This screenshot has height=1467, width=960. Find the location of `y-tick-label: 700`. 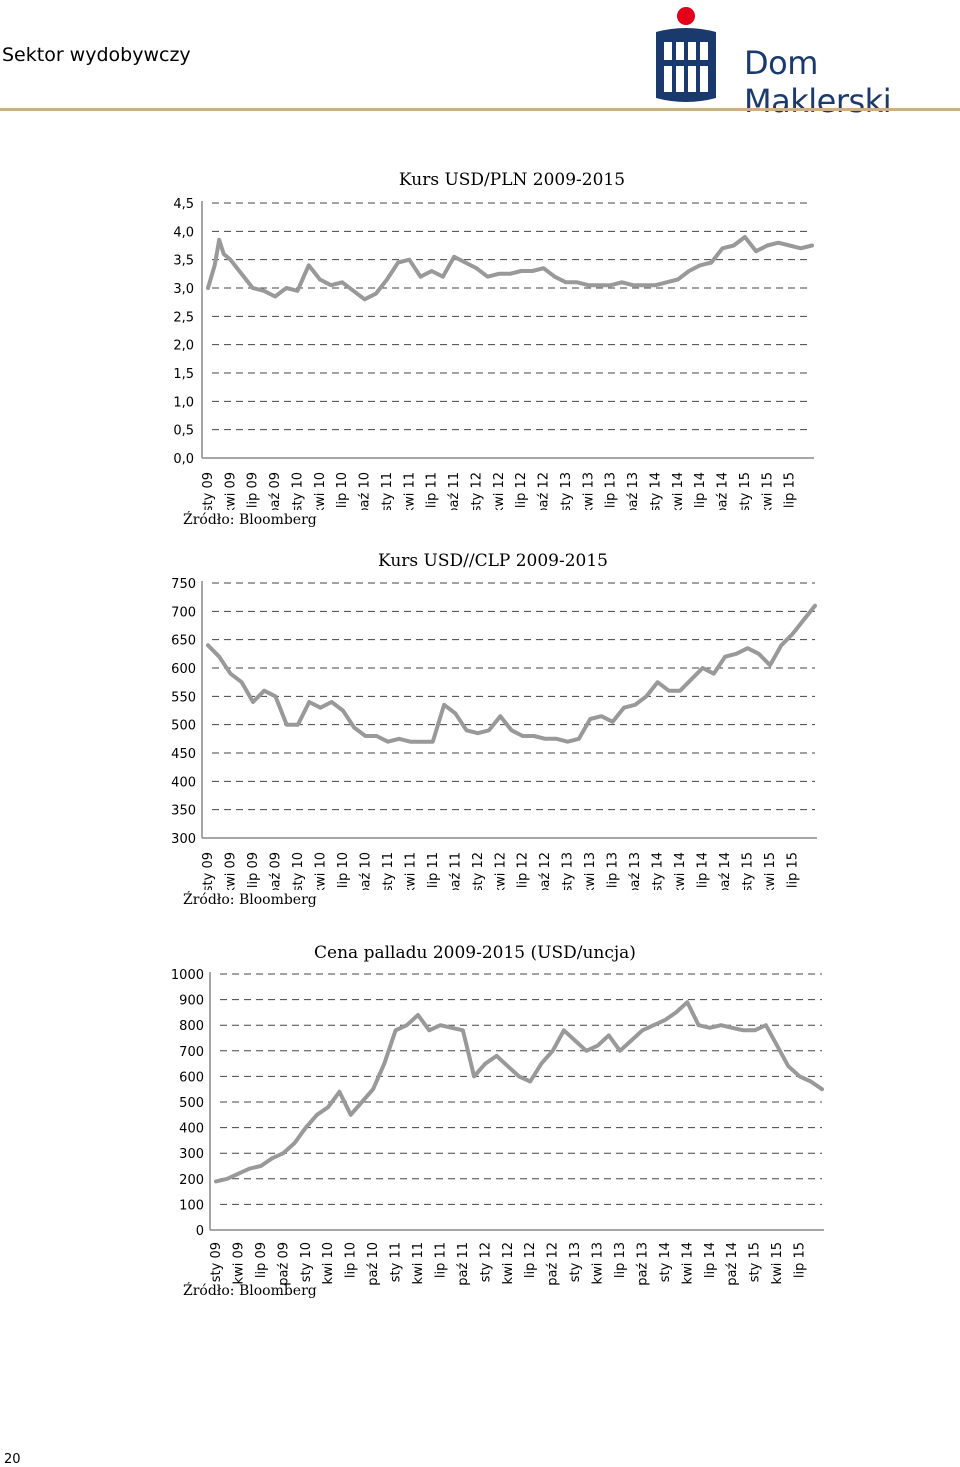

y-tick-label: 700 is located at coordinates (191, 1052).